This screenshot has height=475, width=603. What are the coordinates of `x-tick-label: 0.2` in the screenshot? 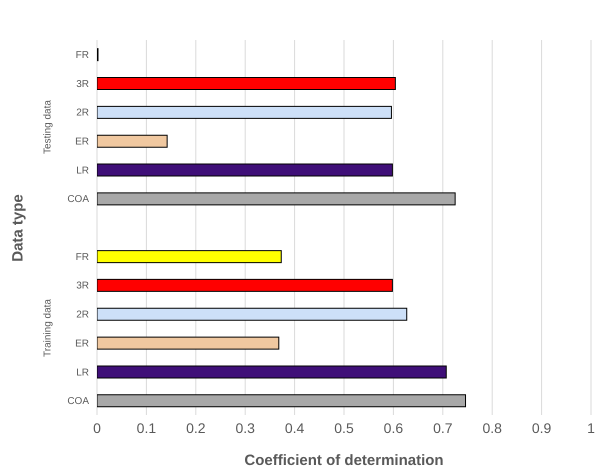 It's located at (196, 428).